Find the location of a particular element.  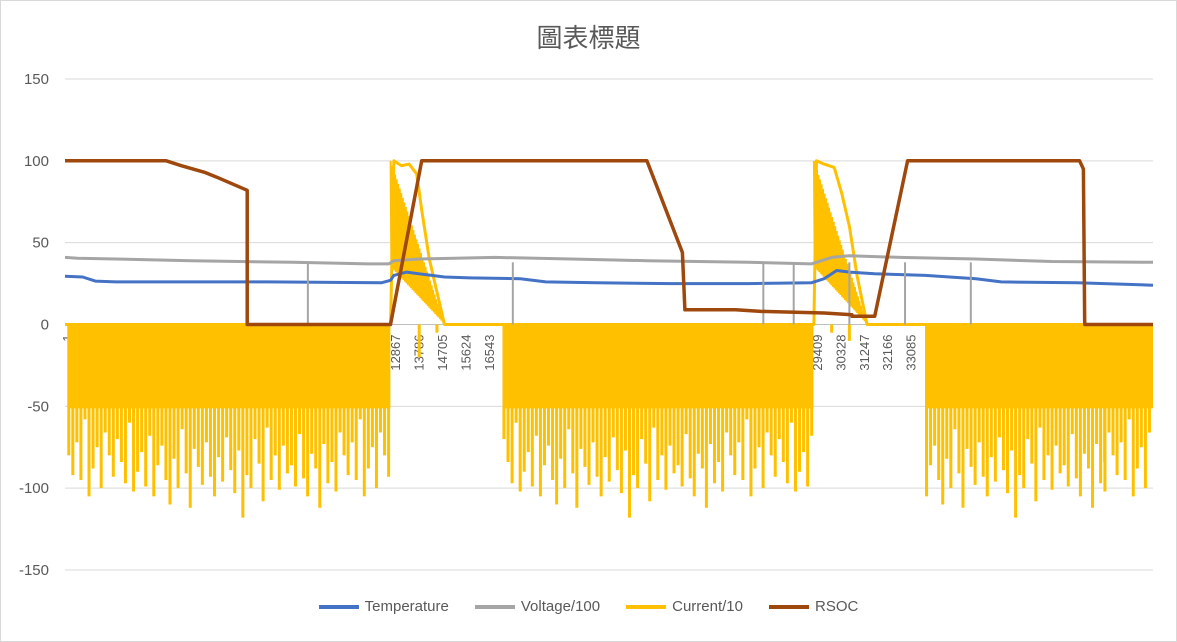

legend-item: Voltage/100 is located at coordinates (537, 606).